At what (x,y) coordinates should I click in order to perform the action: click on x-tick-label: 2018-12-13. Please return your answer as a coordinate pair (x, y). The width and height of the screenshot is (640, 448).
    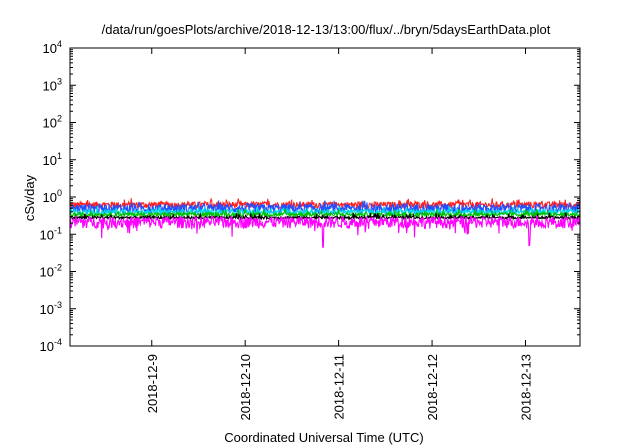
    Looking at the image, I should click on (525, 387).